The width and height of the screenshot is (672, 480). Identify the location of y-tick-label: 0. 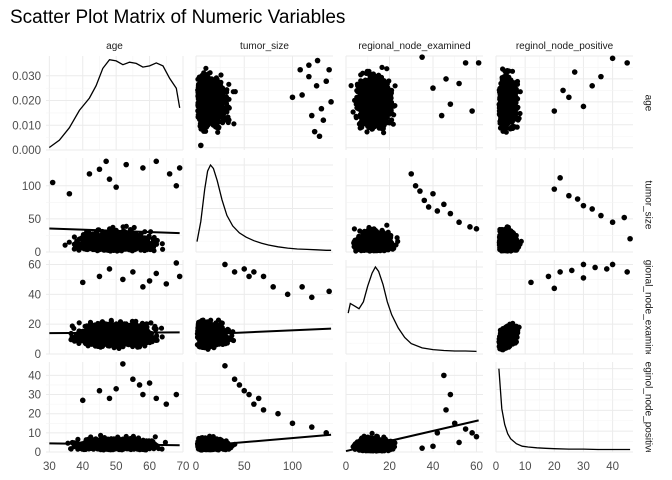
(38, 355).